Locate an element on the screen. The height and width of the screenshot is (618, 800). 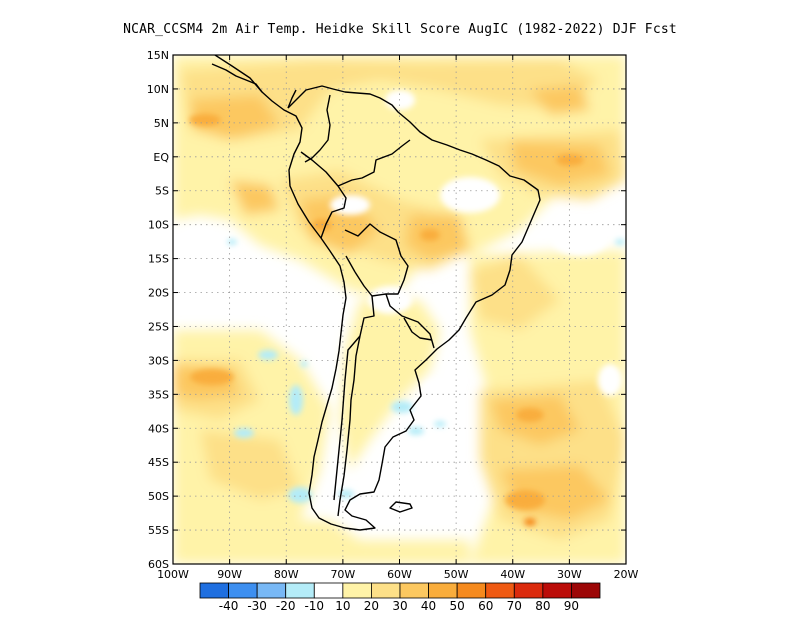
lat-label: 35S is located at coordinates (158, 394).